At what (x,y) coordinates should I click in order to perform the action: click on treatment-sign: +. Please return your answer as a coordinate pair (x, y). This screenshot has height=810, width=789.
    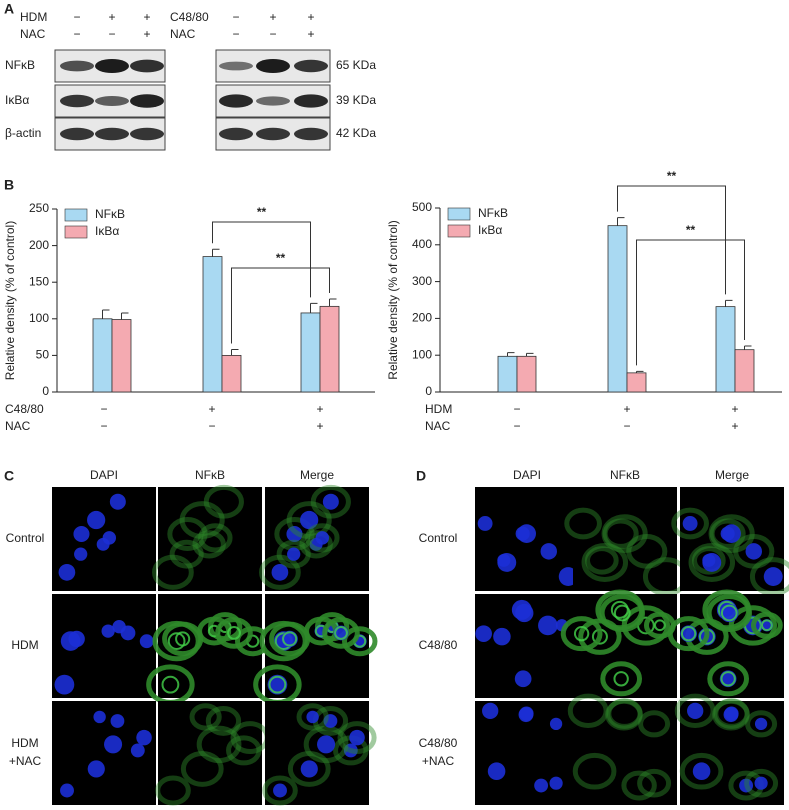
    Looking at the image, I should click on (272, 17).